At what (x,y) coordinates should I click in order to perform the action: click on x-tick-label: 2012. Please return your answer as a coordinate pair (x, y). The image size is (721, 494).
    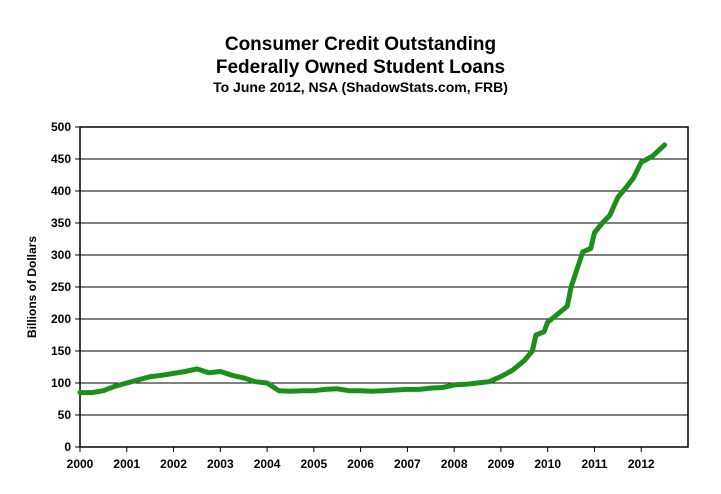
    Looking at the image, I should click on (641, 464).